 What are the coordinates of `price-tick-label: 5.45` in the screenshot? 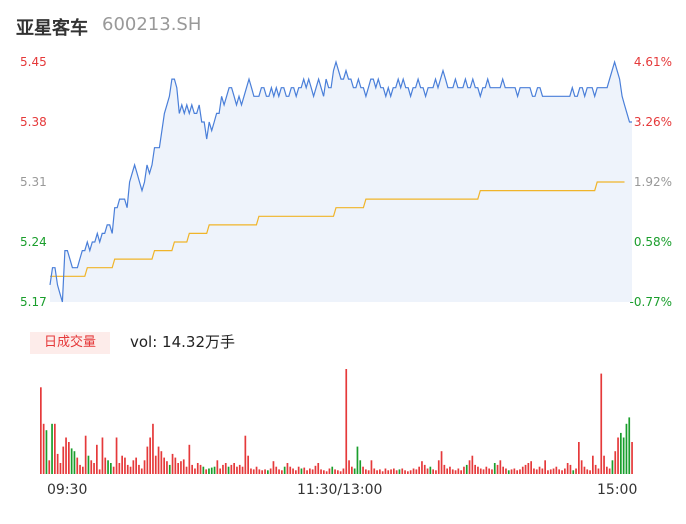 It's located at (33, 62).